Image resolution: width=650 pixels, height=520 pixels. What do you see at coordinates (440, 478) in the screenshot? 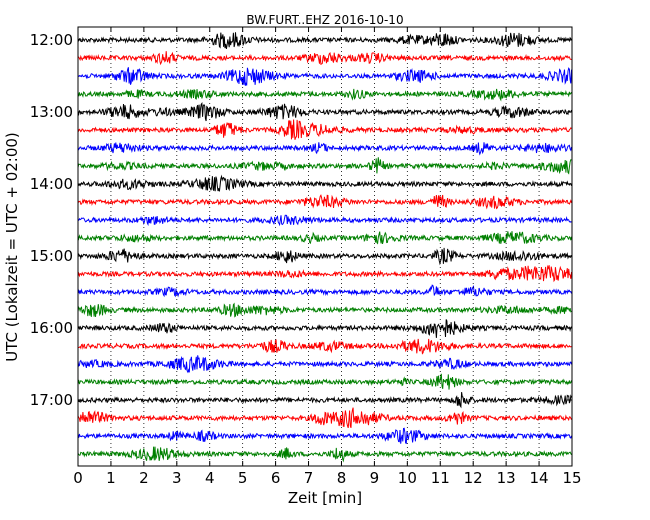
I see `x-tick-label: 11` at bounding box center [440, 478].